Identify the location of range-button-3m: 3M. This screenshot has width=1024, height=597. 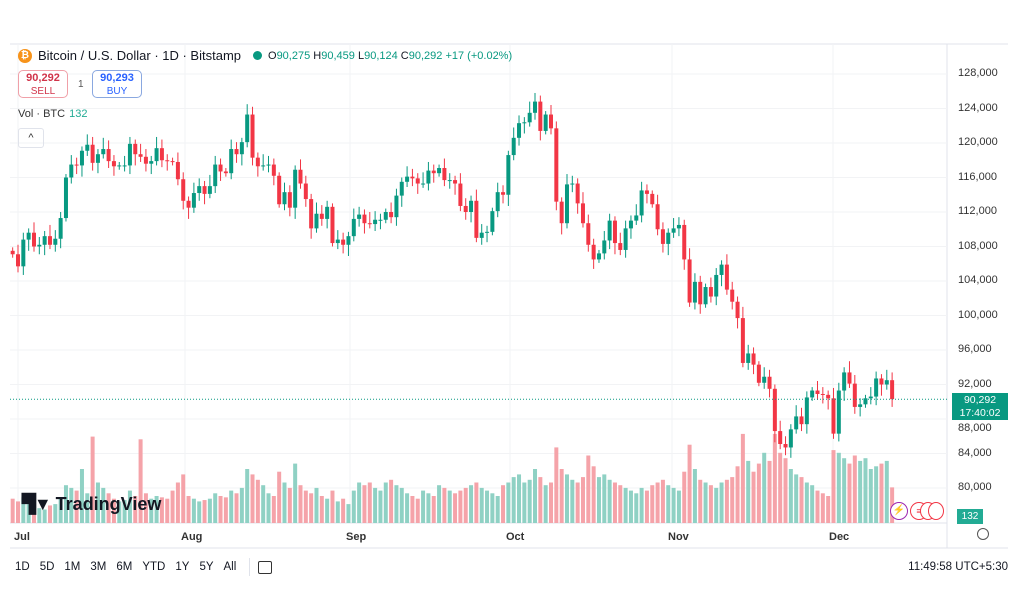
(98, 567).